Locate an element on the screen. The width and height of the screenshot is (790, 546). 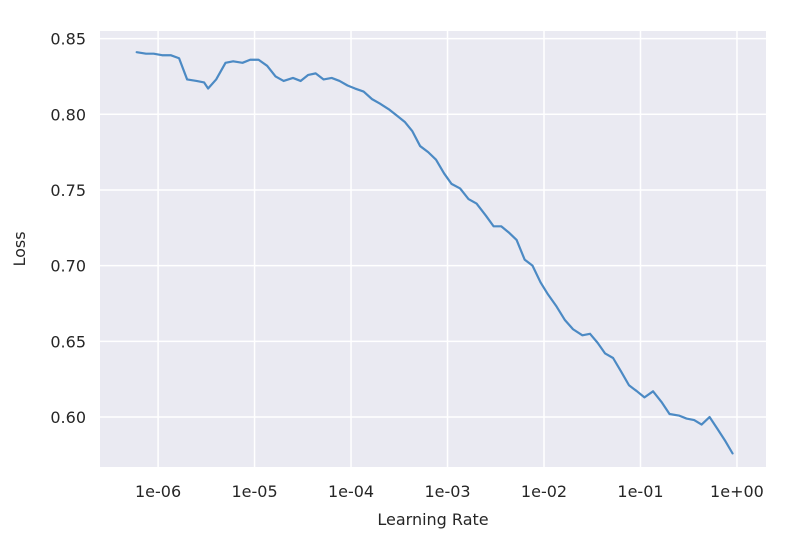
x-tick-label: 1e-05 is located at coordinates (254, 491).